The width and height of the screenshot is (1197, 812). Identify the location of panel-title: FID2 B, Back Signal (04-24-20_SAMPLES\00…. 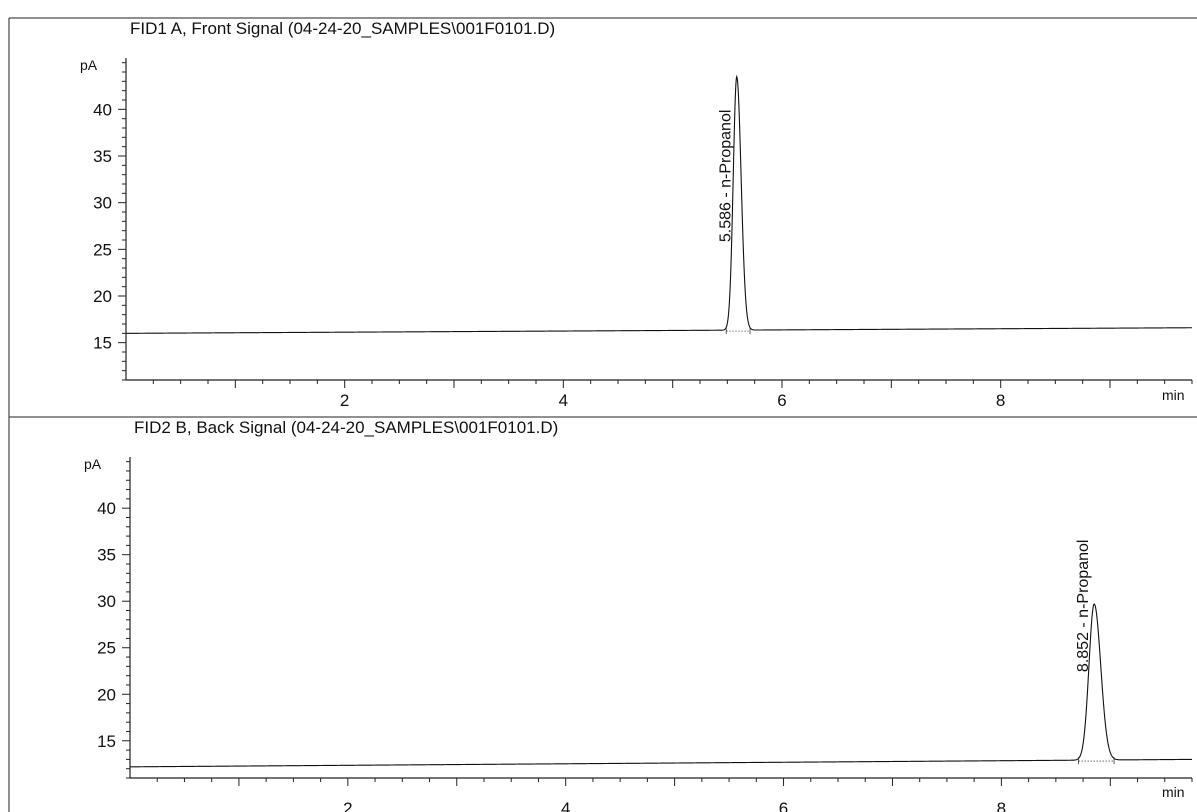
(346, 427).